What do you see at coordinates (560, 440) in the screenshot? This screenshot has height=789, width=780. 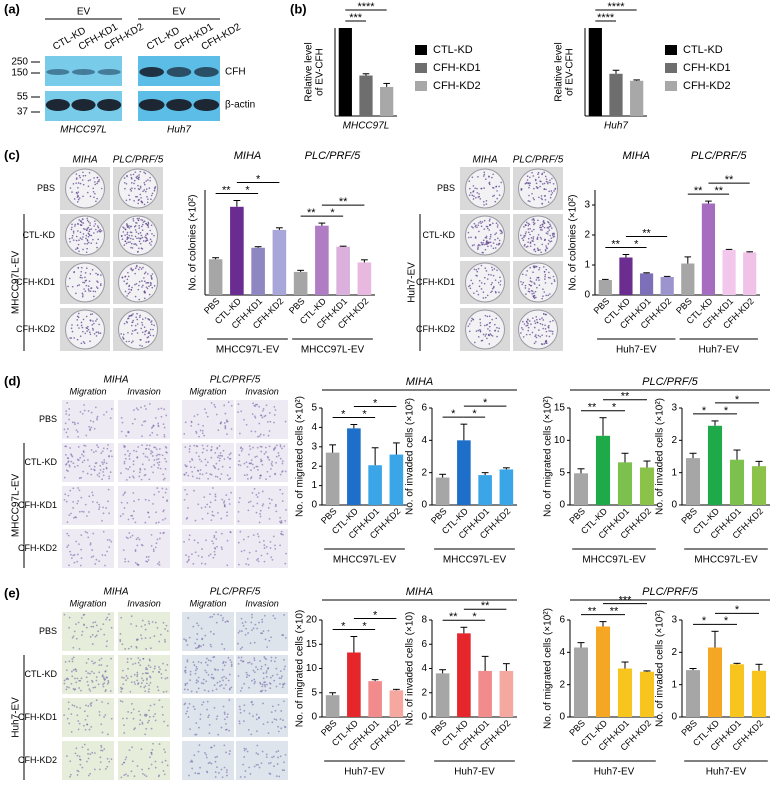 I see `y-tick-label: 10` at bounding box center [560, 440].